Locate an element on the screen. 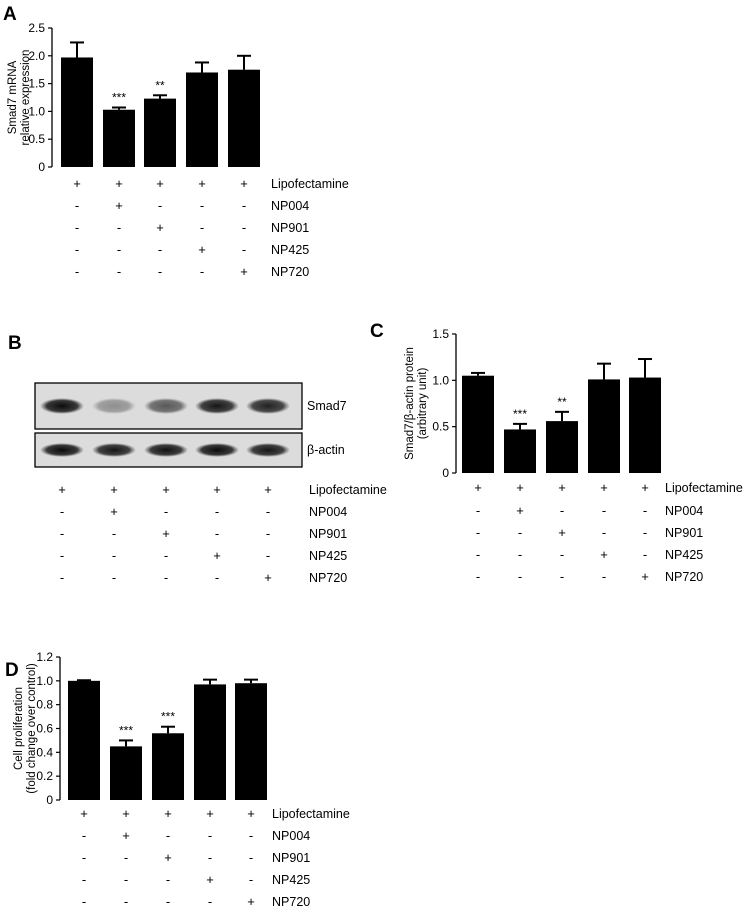 This screenshot has height=910, width=745. western-blot: Smad7 β-actin is located at coordinates (190, 425).